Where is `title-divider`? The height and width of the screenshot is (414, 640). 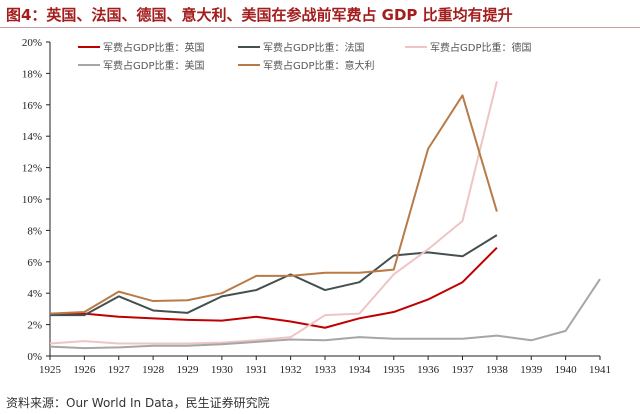
title-divider is located at coordinates (320, 27).